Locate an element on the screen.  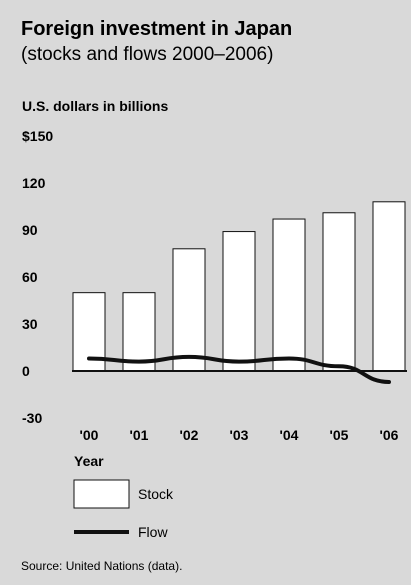
legend-stock-label: Stock is located at coordinates (156, 494).